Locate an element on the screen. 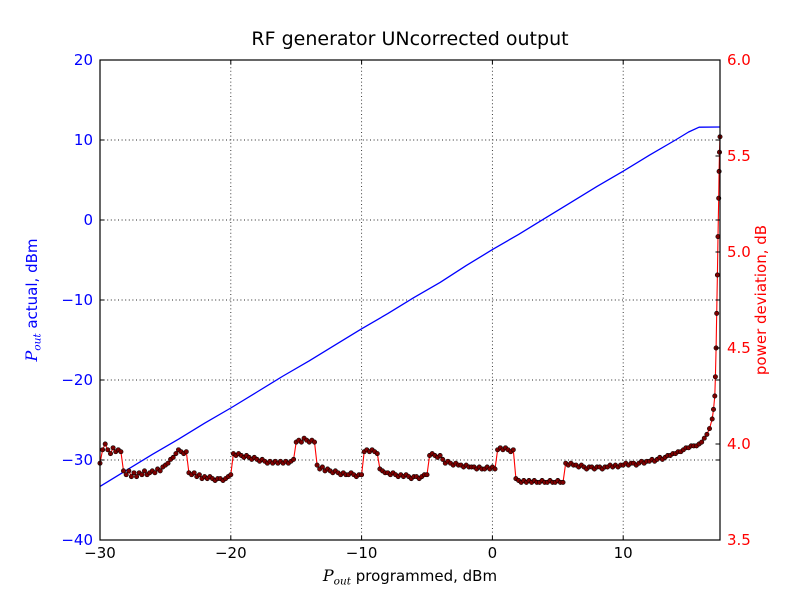 The image size is (800, 600). x-tick-labels: −30 −20 −10 0 10 is located at coordinates (358, 553).